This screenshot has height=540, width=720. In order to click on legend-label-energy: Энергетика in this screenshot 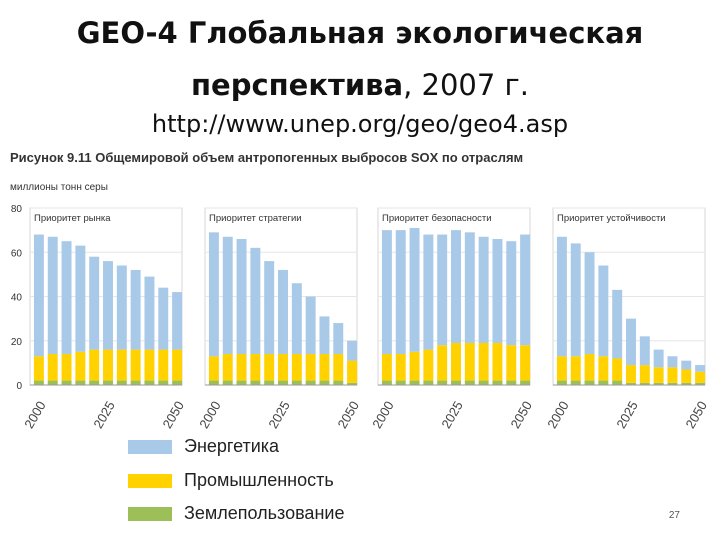, I will do `click(232, 446)`.